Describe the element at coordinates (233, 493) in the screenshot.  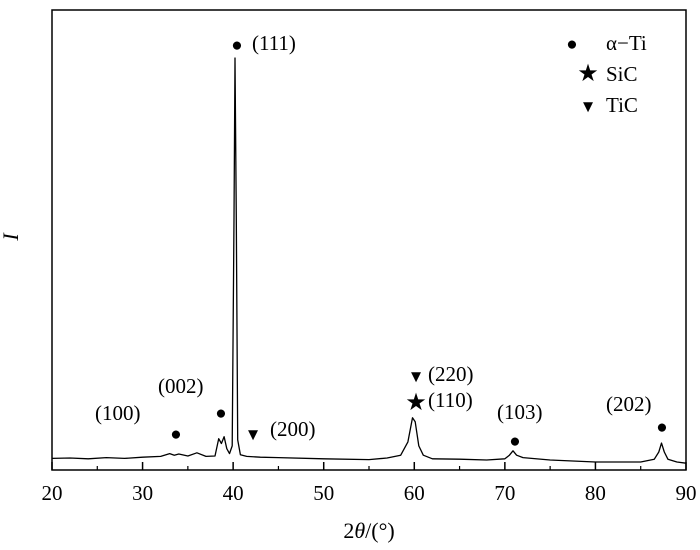
I see `x-tick-label: 40` at that location.